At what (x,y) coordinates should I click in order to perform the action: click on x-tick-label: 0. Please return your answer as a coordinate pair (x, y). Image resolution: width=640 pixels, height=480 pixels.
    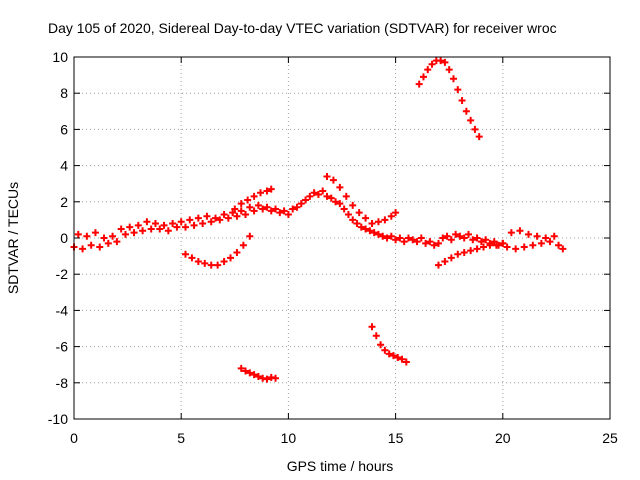
    Looking at the image, I should click on (74, 438).